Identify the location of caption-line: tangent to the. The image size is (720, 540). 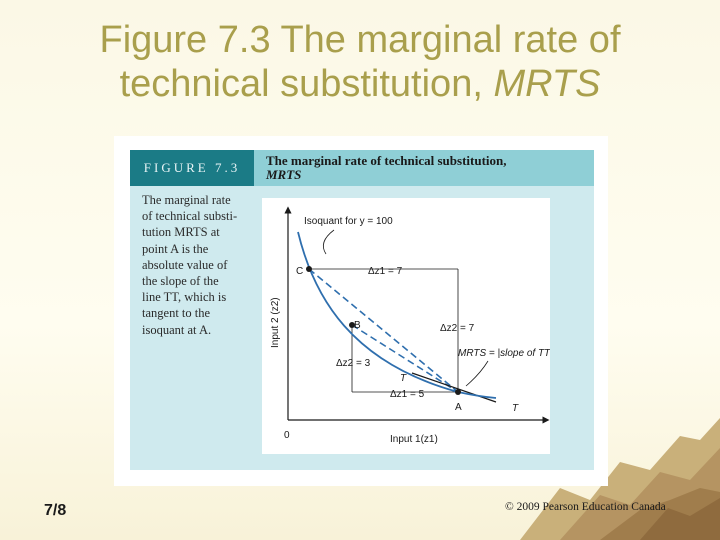
(176, 313).